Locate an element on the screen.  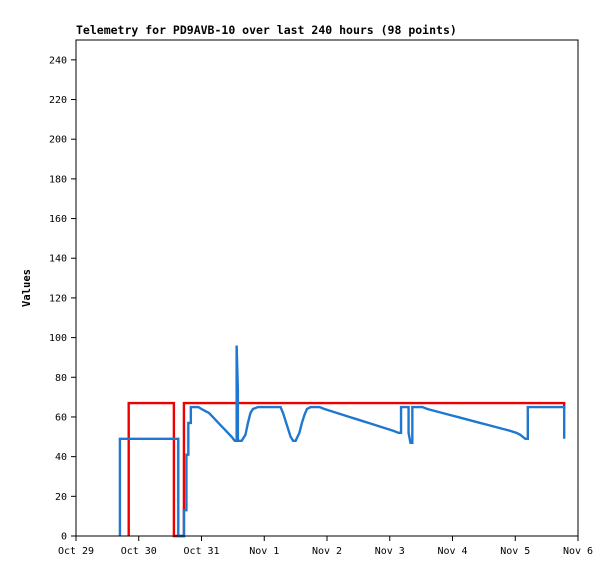
x-tick-label: Oct 30 is located at coordinates (139, 551).